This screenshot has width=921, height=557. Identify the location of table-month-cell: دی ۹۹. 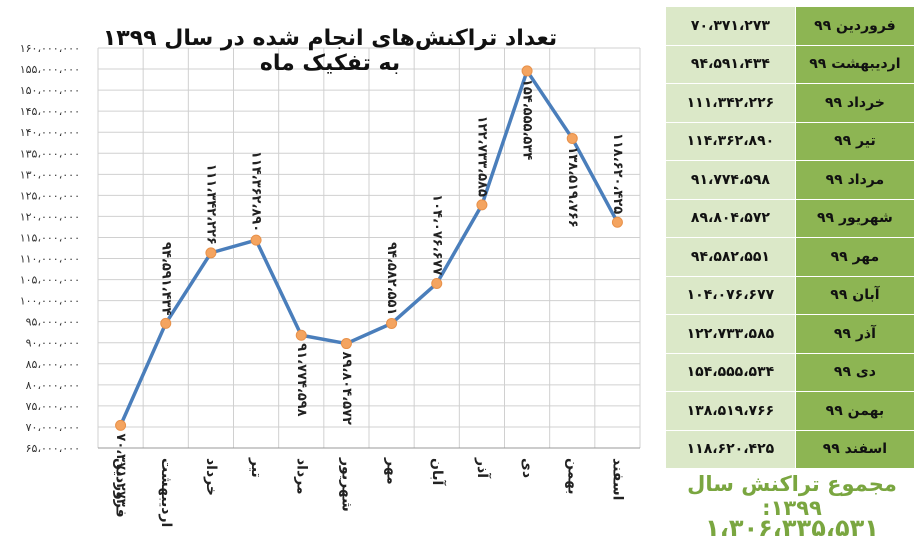
(855, 372).